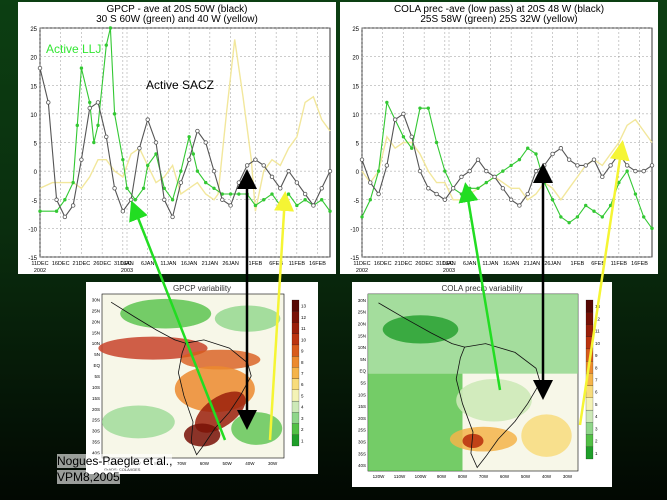  What do you see at coordinates (82, 264) in the screenshot?
I see `x-tick-label: 21DEC` at bounding box center [82, 264].